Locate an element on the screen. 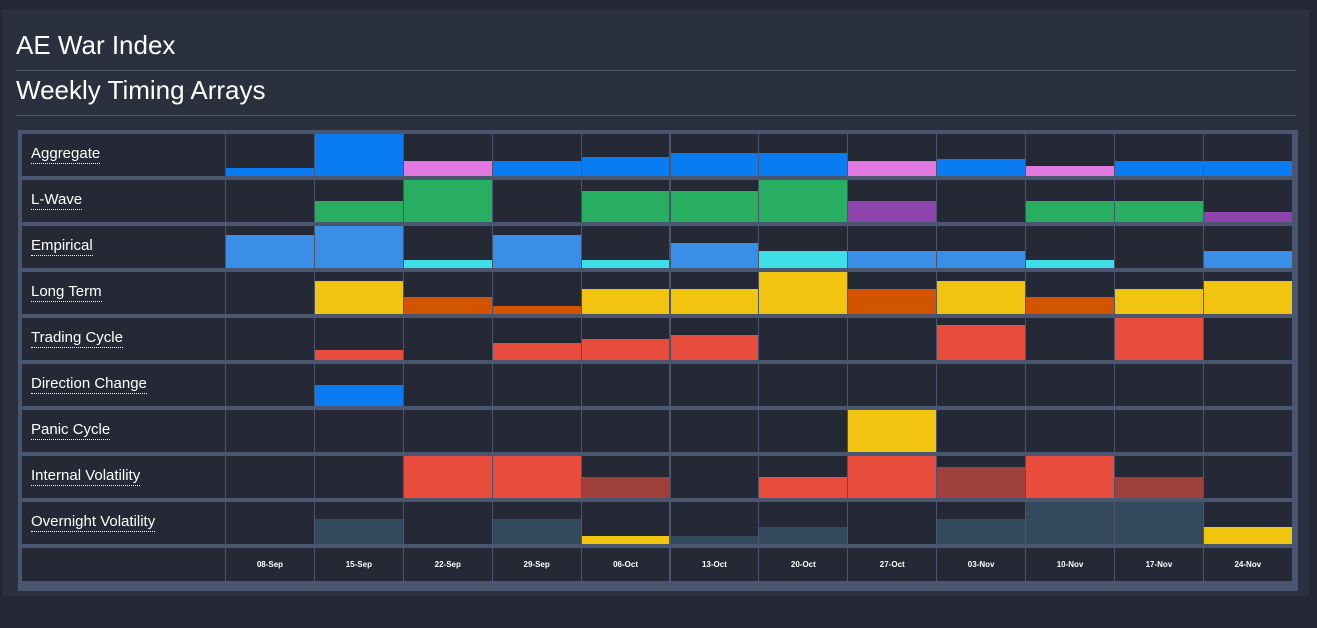 This screenshot has width=1317, height=628. date-tick-label: 13-Oct is located at coordinates (714, 564).